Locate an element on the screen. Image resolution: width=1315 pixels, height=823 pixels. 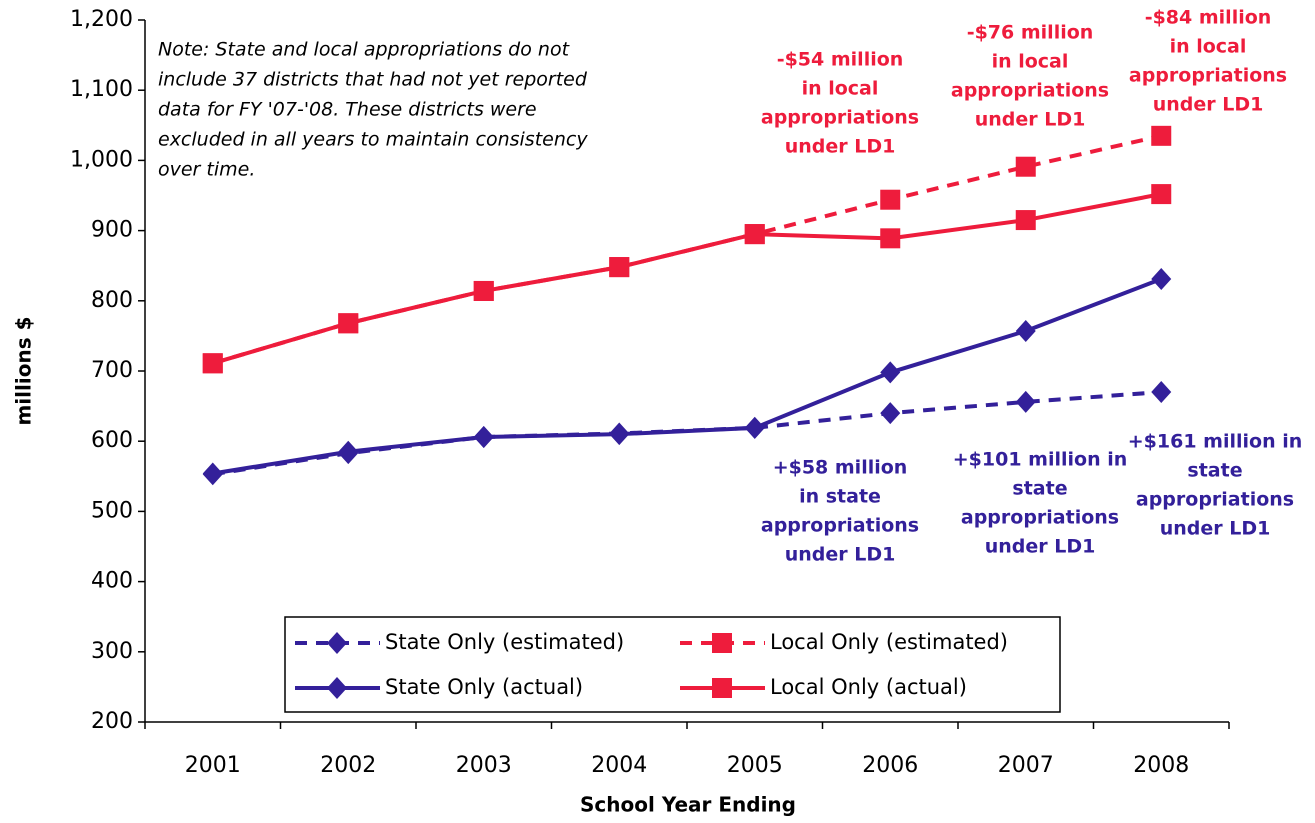
legend-label: State Only (estimated) is located at coordinates (504, 642).